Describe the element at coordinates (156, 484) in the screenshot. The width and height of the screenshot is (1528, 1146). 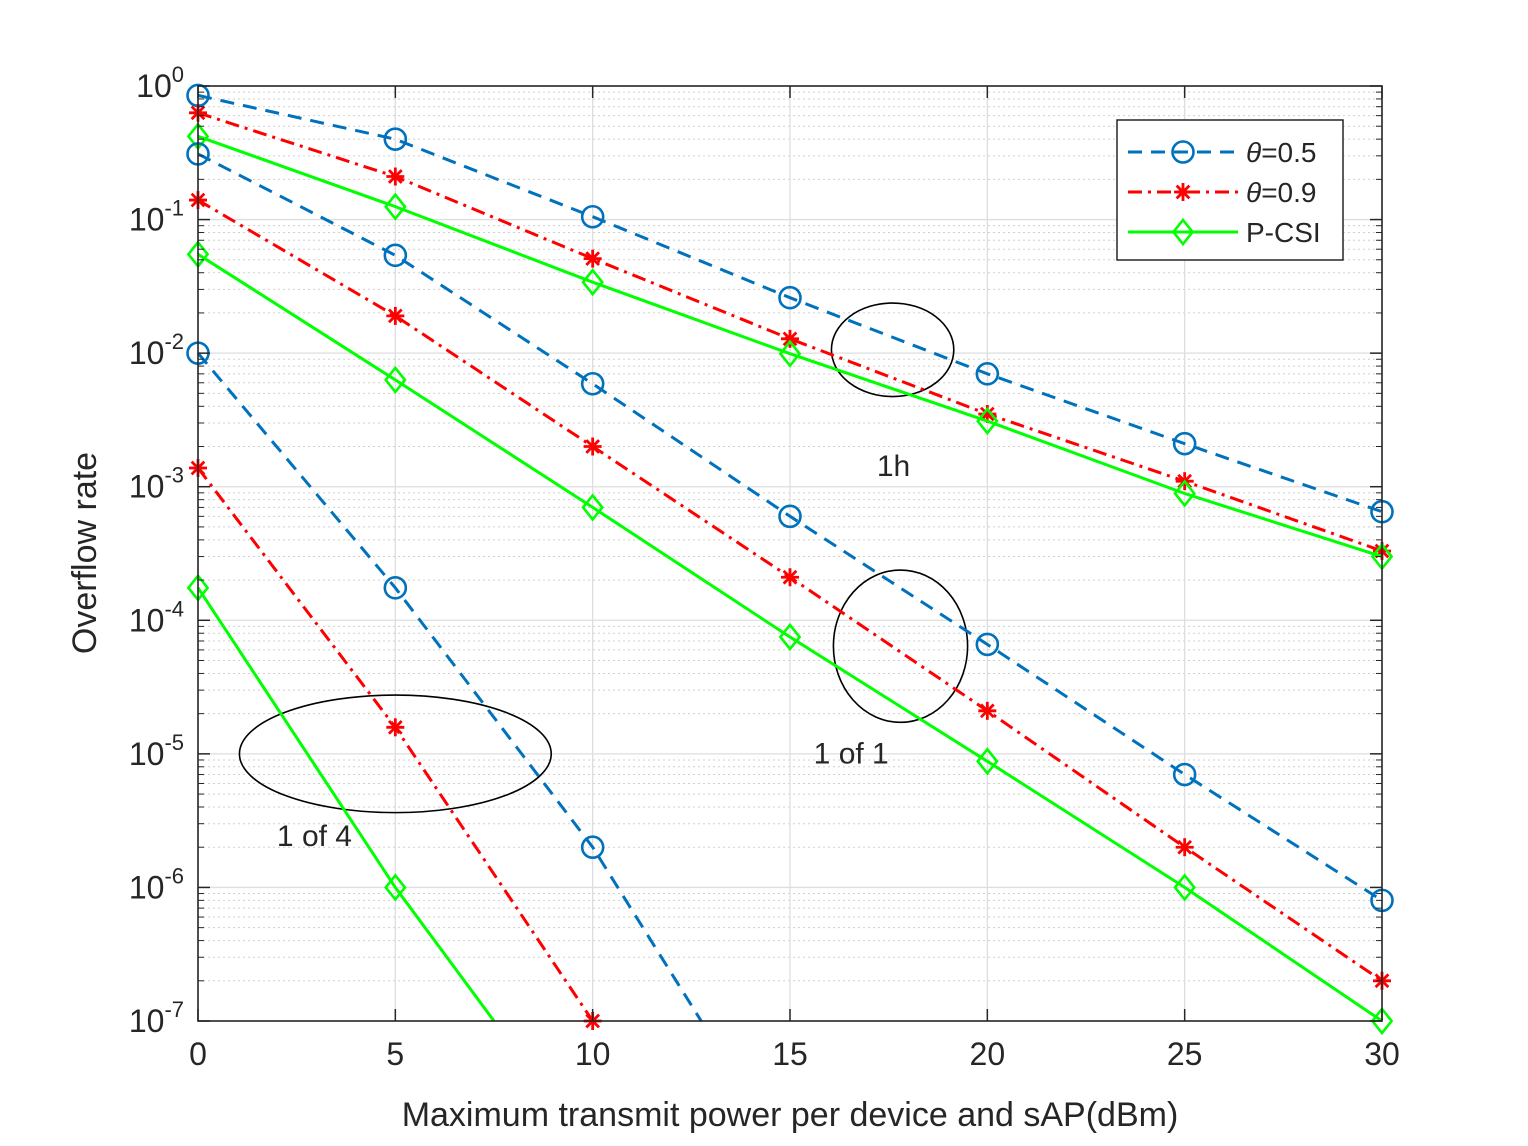
I see `y-tick-label: 10⁻³` at that location.